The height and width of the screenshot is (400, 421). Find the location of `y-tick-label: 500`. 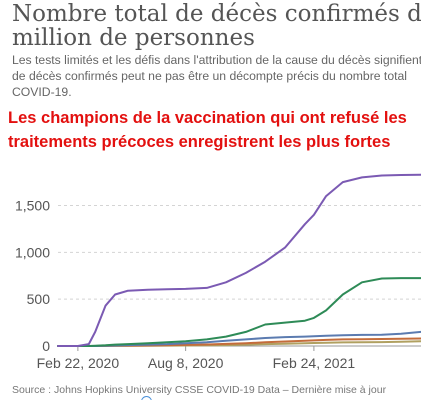

y-tick-label: 500 is located at coordinates (39, 299).